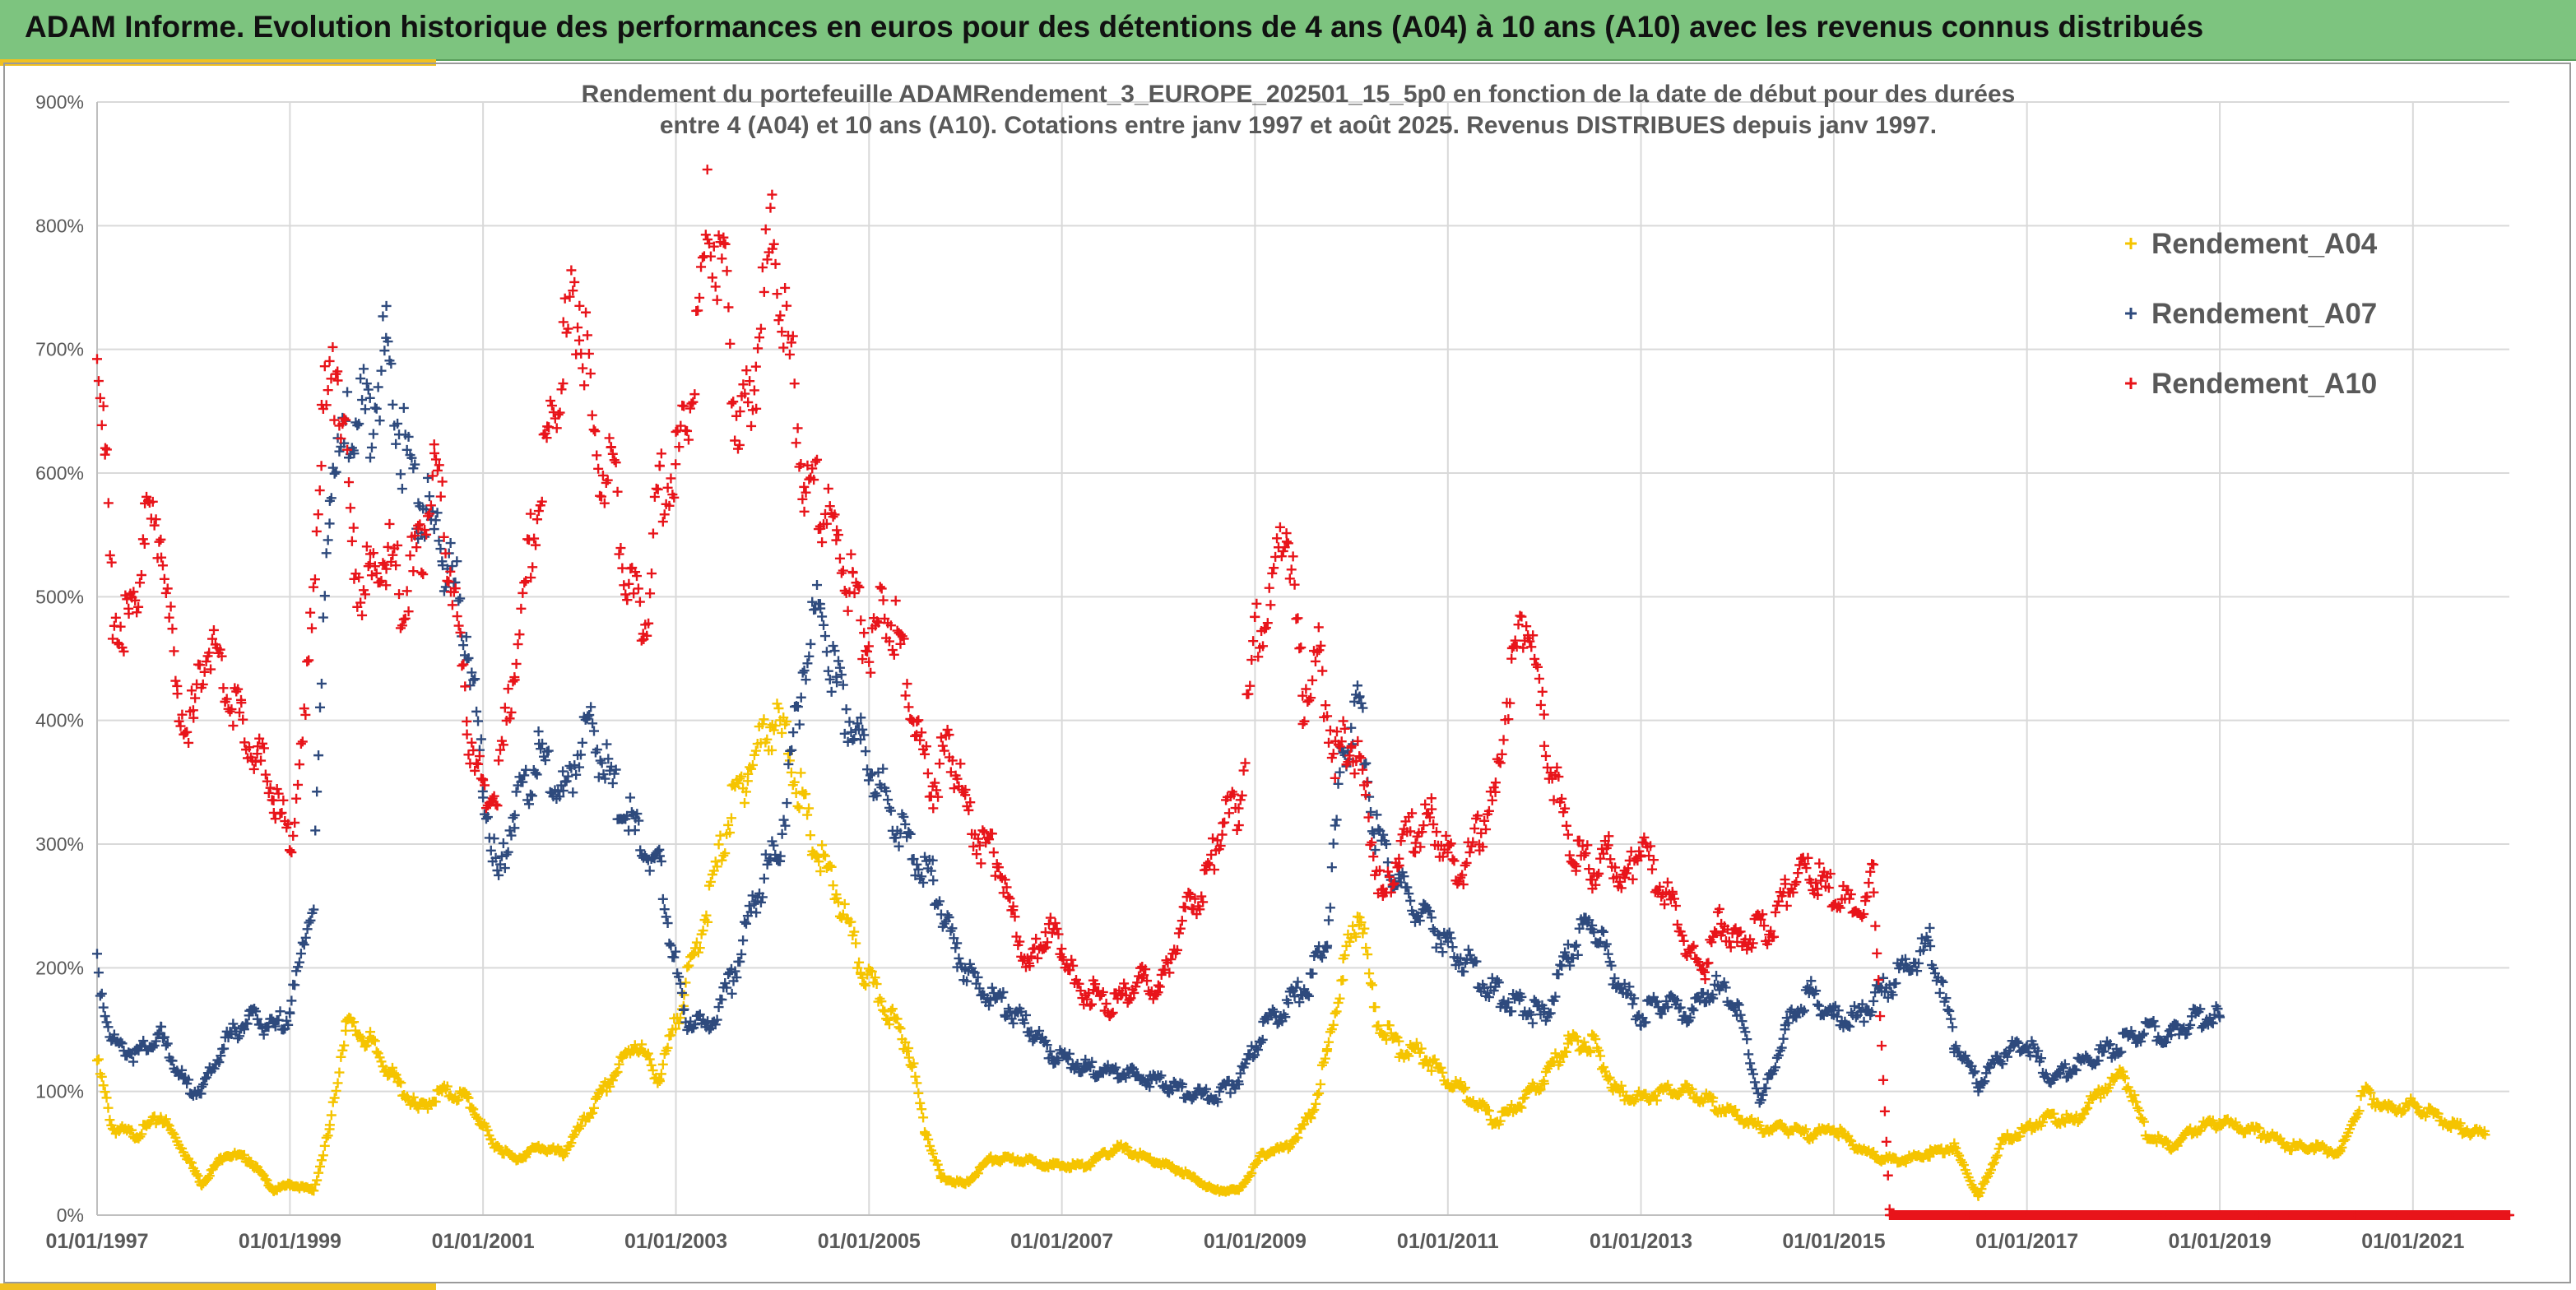 The height and width of the screenshot is (1290, 2576). I want to click on legend-label: Rendement_A07, so click(2264, 314).